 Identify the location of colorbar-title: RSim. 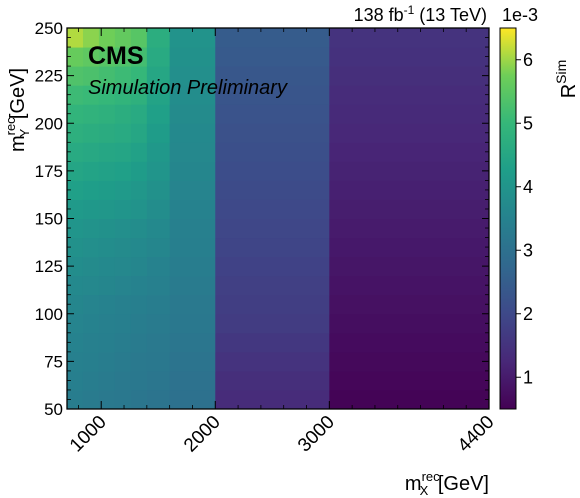
(566, 79).